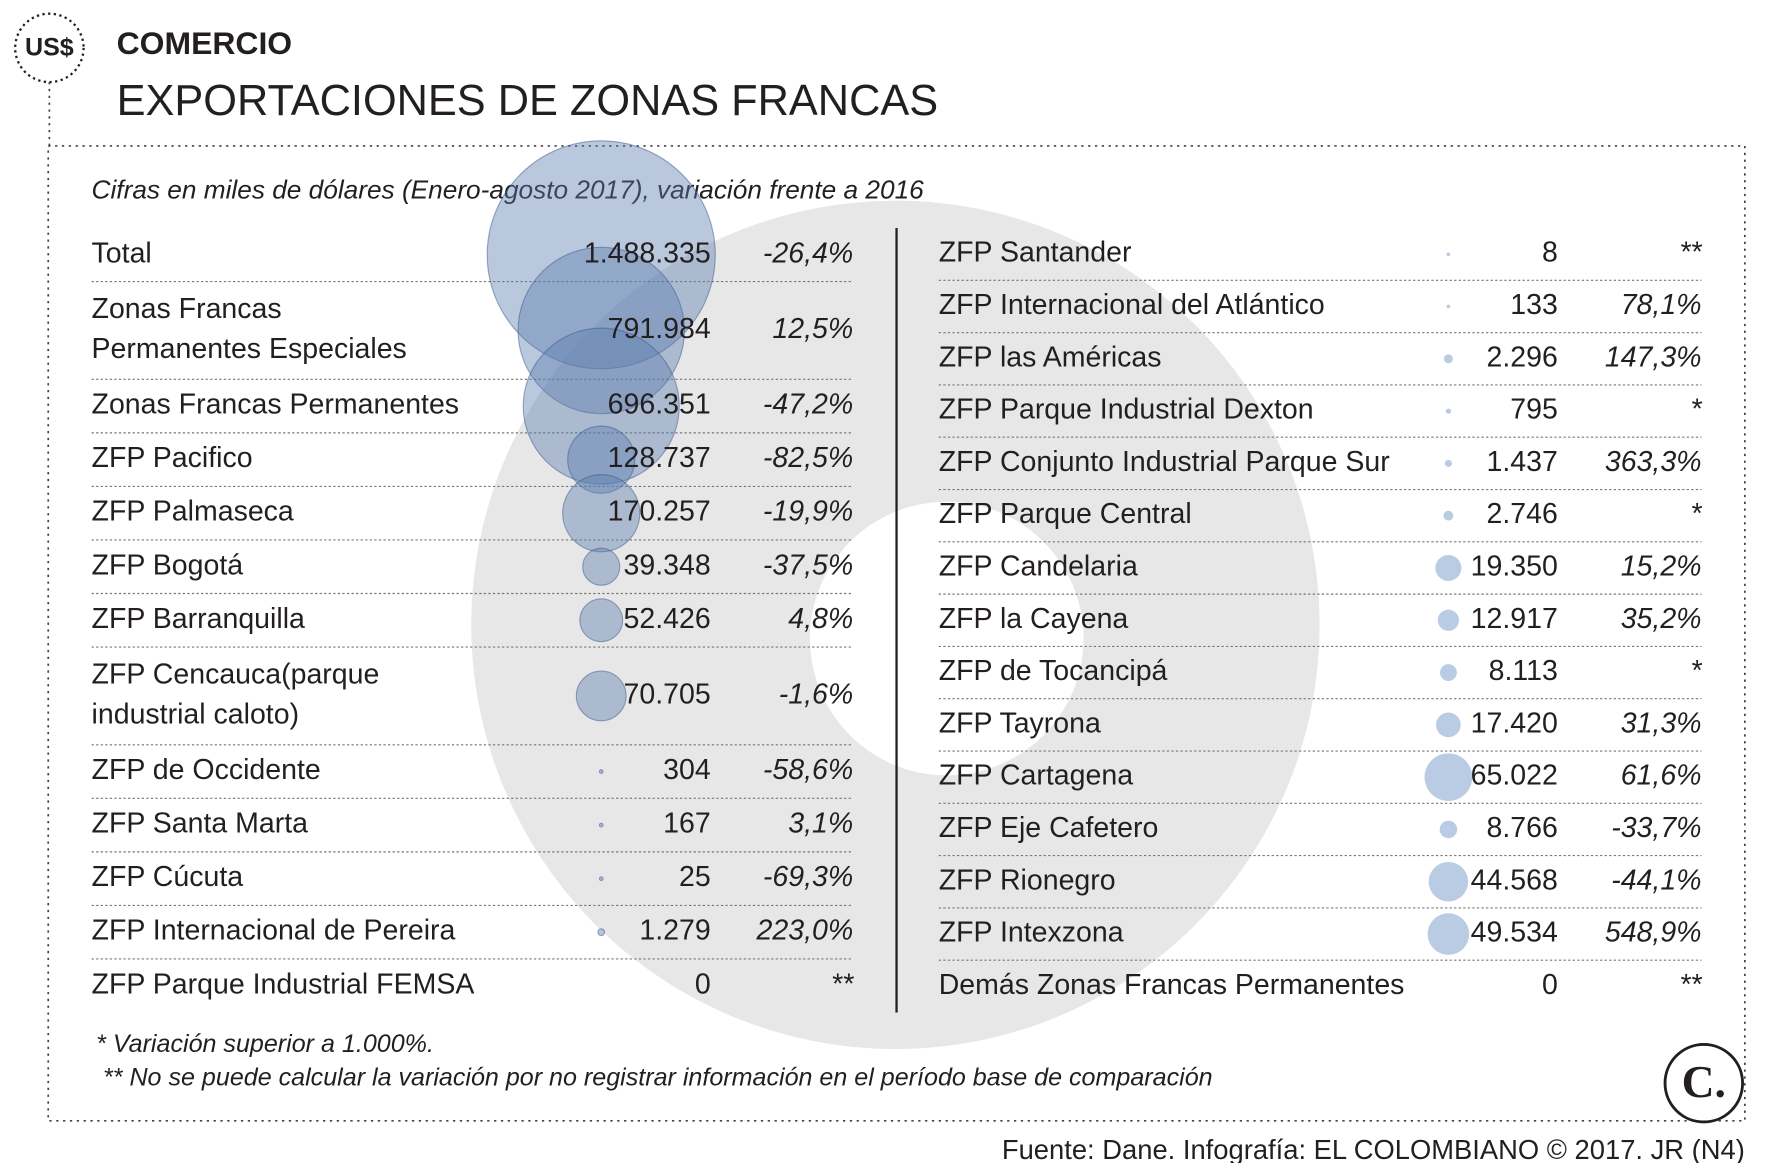 The height and width of the screenshot is (1163, 1768). Describe the element at coordinates (1522, 828) in the screenshot. I see `row-value: 8.766` at that location.